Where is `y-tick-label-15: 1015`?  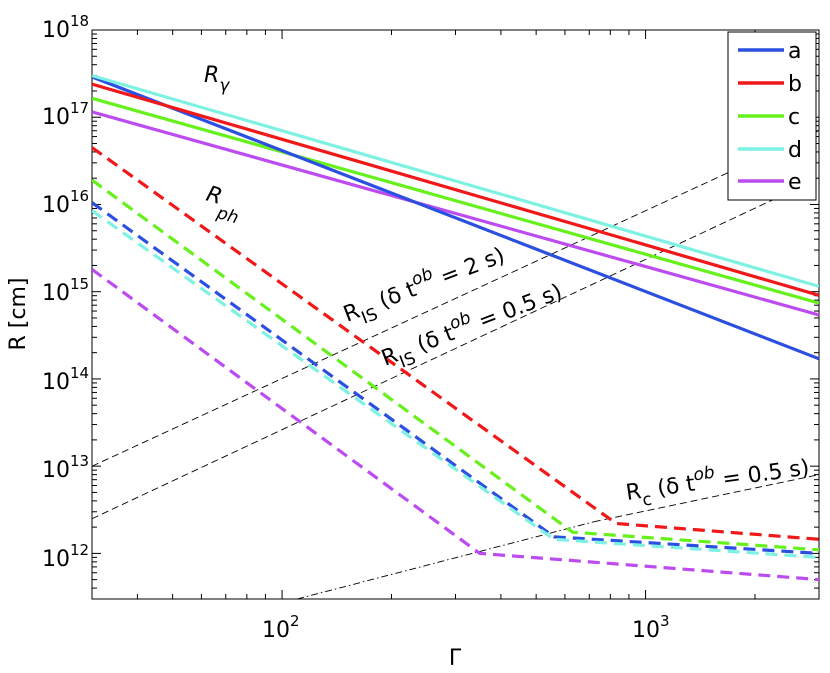
y-tick-label-15: 1015 is located at coordinates (65, 290).